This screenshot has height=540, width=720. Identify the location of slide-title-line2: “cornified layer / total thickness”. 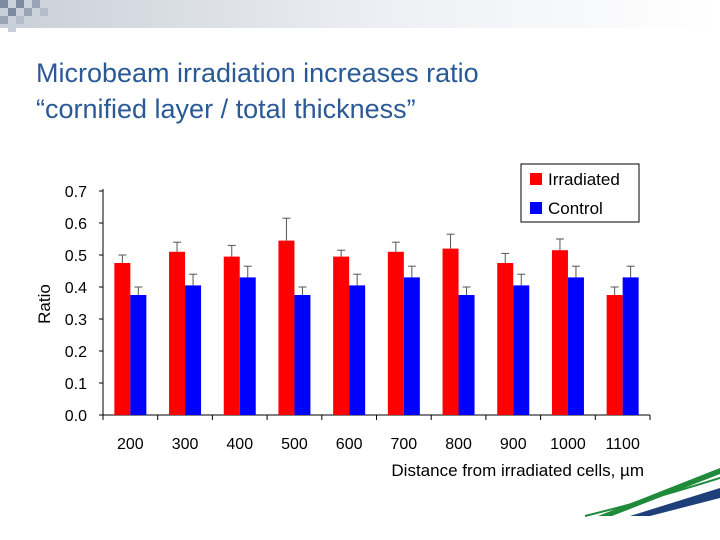
(226, 109).